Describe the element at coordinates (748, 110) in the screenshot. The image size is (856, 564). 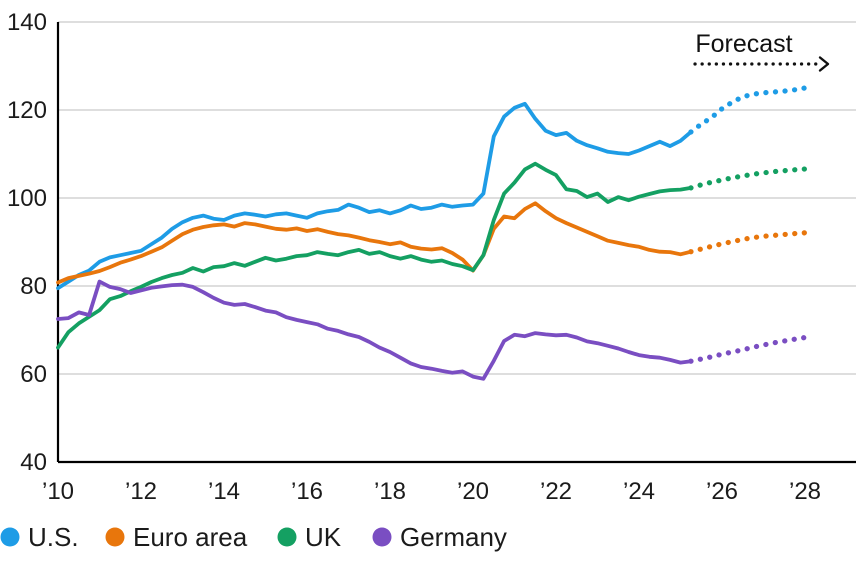
I see `series-forecast-u-s` at that location.